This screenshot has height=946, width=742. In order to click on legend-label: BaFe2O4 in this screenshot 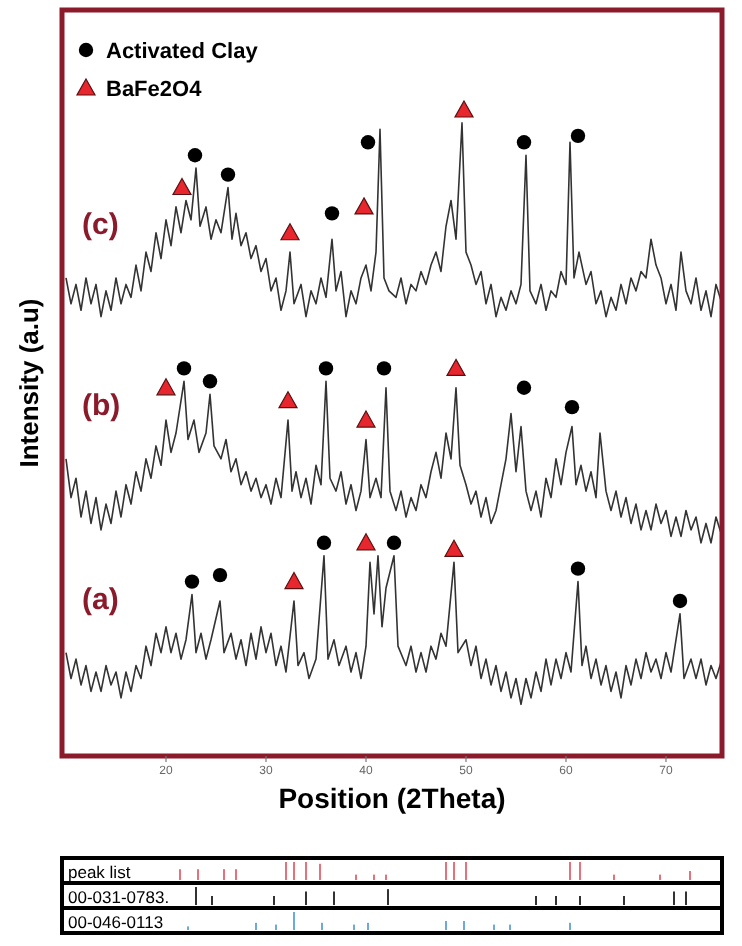, I will do `click(155, 90)`.